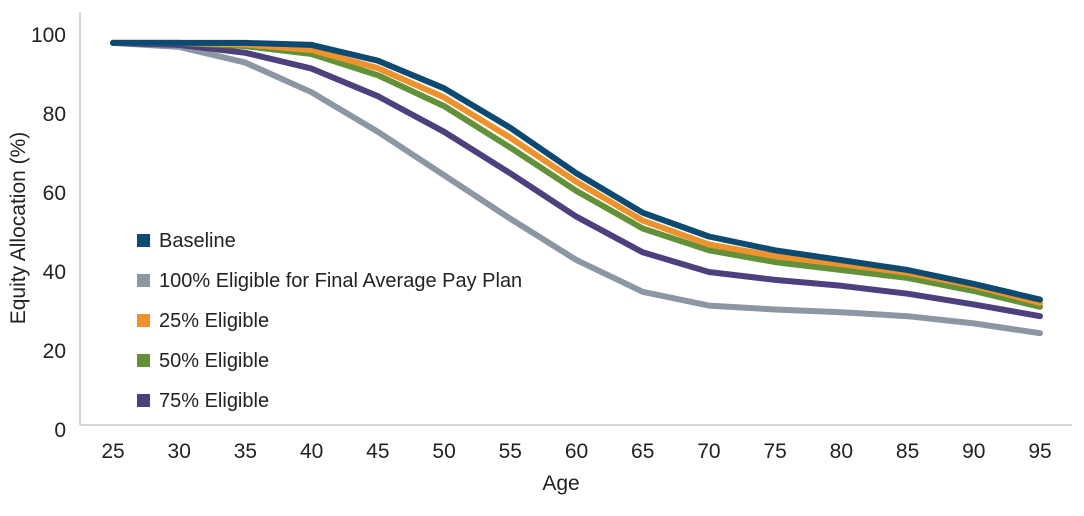  Describe the element at coordinates (143, 360) in the screenshot. I see `legend-swatch-50pct-eligible` at that location.